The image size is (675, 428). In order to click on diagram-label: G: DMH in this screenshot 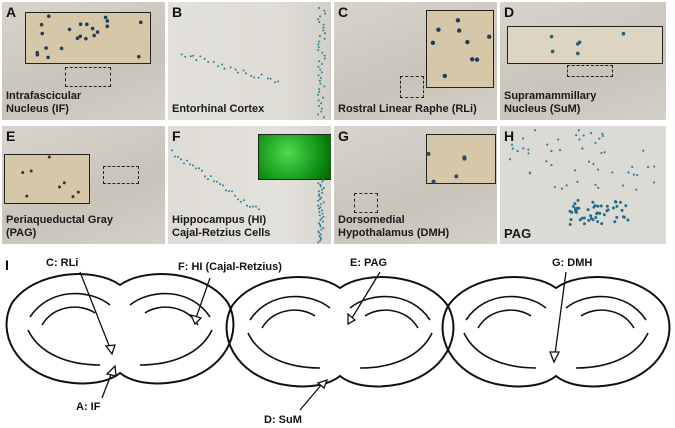, I will do `click(572, 263)`.